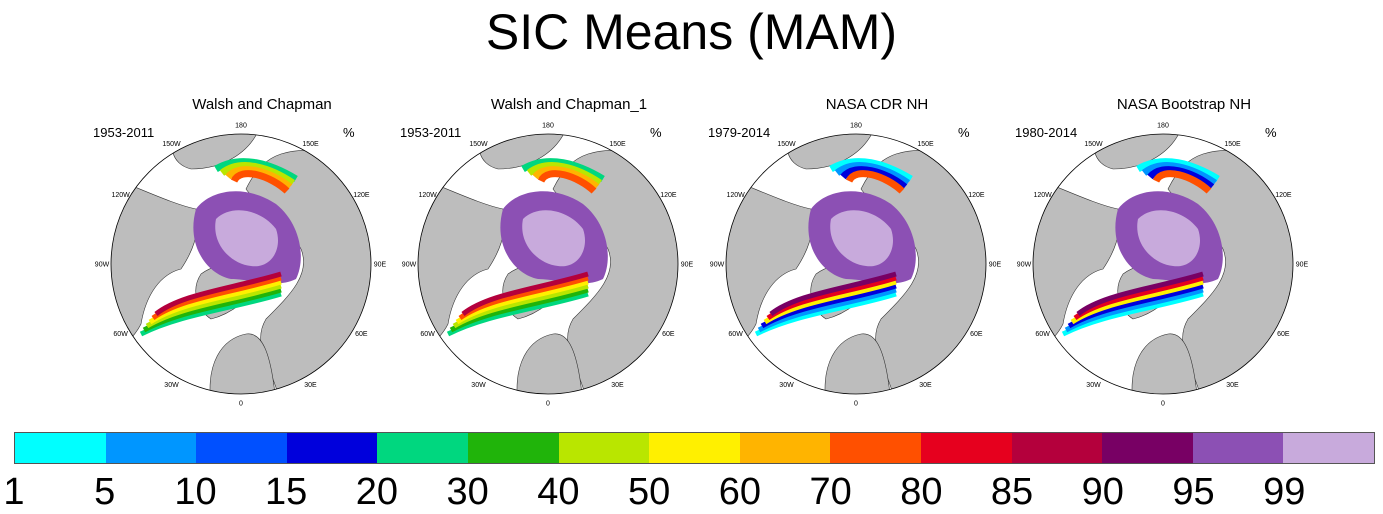 This screenshot has height=514, width=1383. I want to click on colorbar-label: 60, so click(739, 492).